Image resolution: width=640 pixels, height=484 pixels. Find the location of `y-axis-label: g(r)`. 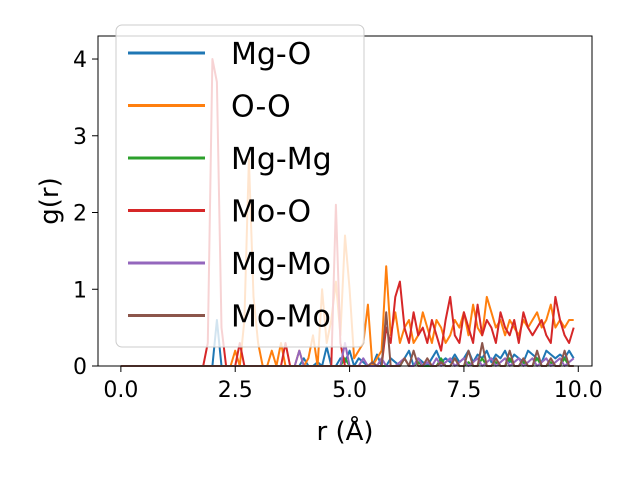

y-axis-label: g(r) is located at coordinates (50, 200).